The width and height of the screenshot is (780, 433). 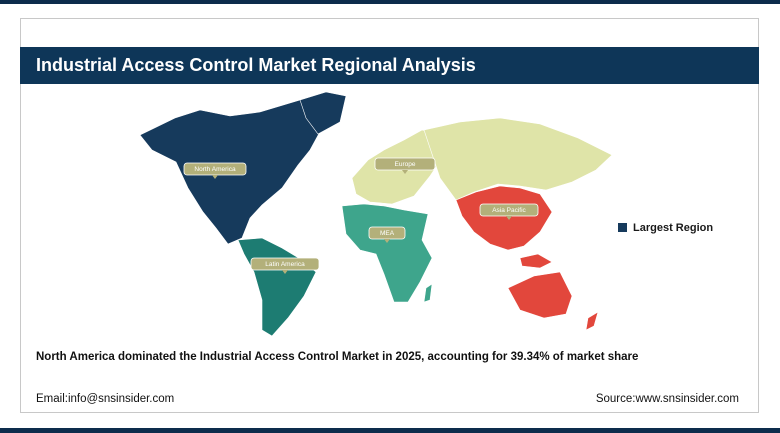 I want to click on region-tag: Europe, so click(x=405, y=165).